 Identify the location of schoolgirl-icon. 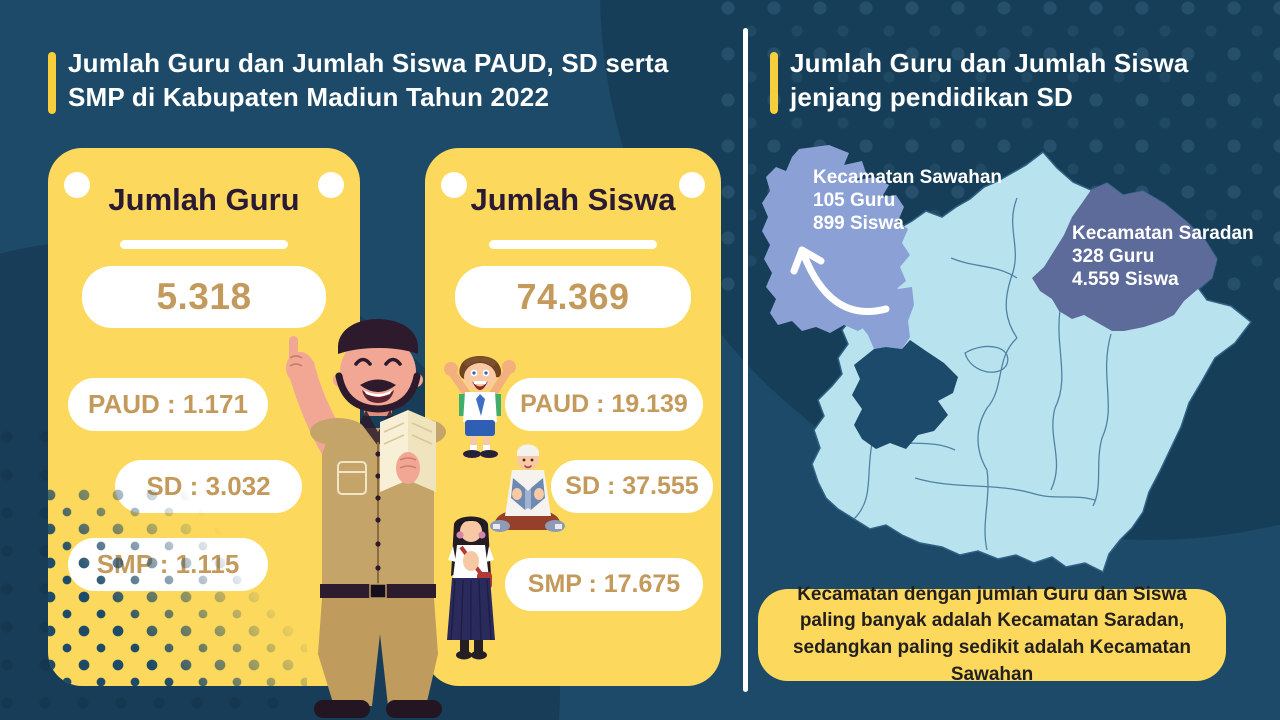
(471, 588).